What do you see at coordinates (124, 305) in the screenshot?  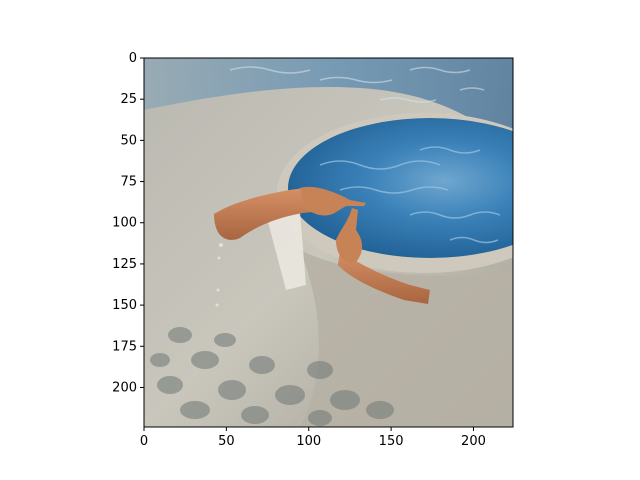 I see `y-tick-label: 150` at bounding box center [124, 305].